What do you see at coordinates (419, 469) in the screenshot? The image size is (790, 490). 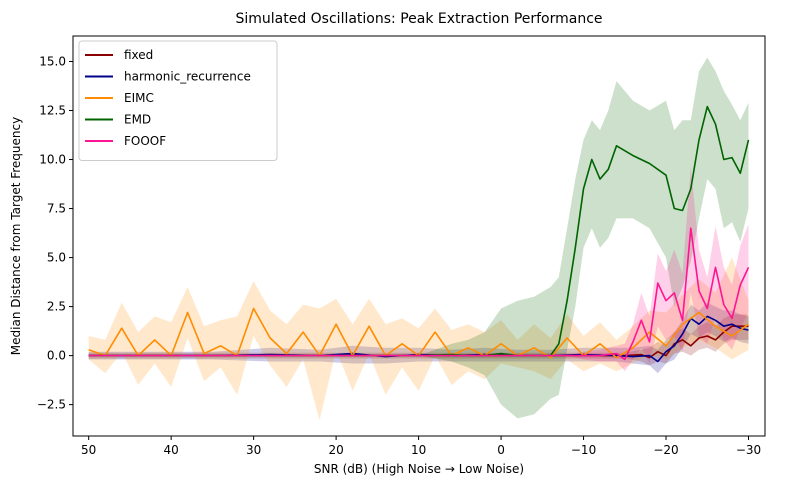 I see `x-axis-label: SNR (dB) (High Noise → Low Noise)` at bounding box center [419, 469].